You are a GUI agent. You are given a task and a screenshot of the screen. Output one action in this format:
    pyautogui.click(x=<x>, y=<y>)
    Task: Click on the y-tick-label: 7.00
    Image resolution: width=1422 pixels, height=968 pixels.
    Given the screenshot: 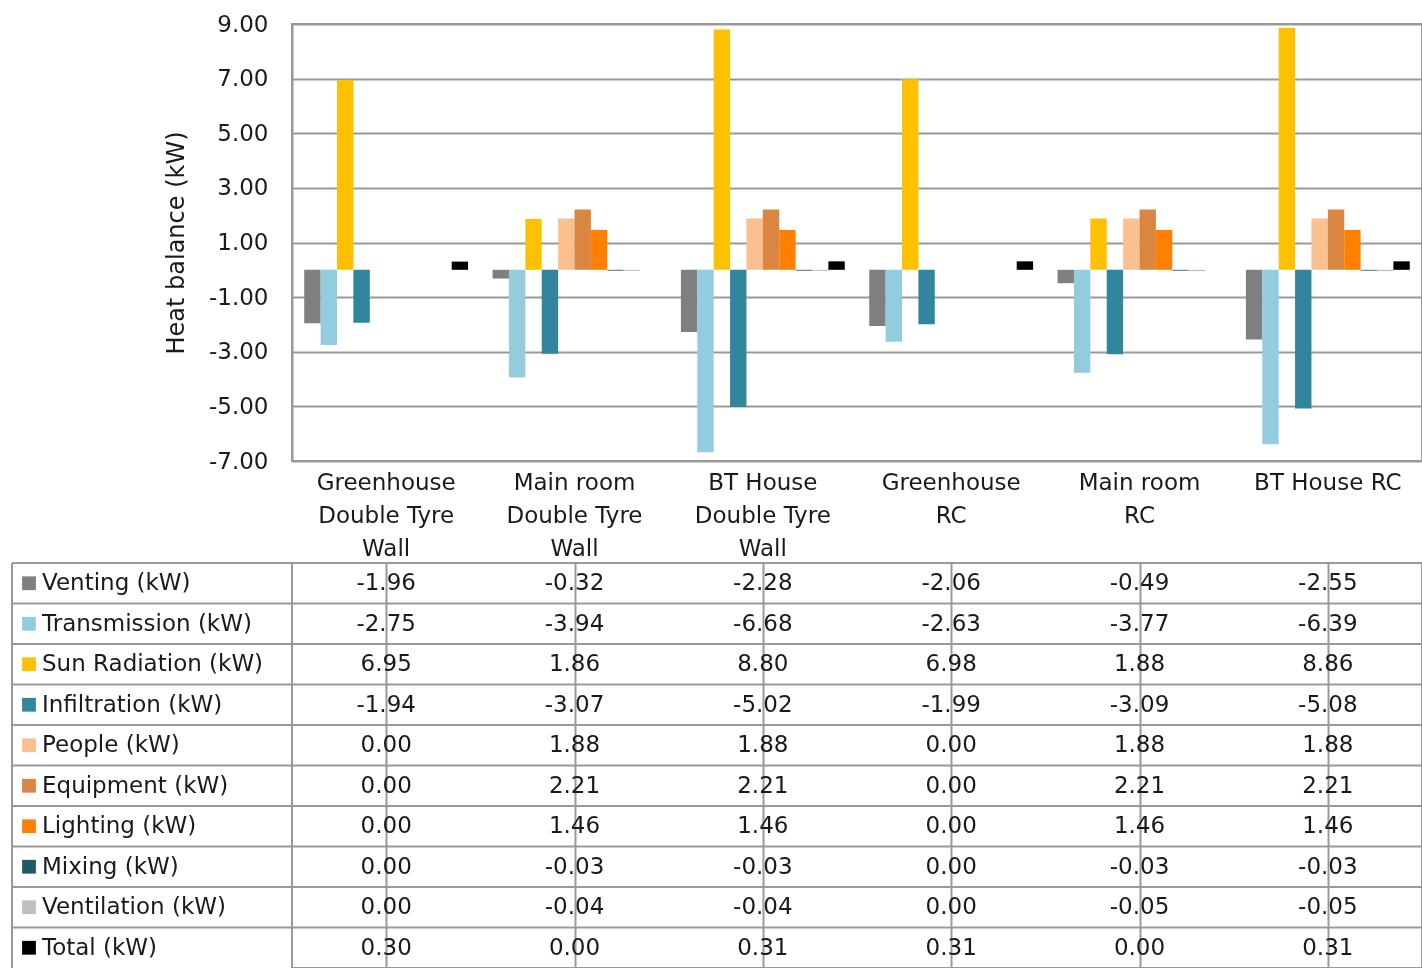 What is the action you would take?
    pyautogui.click(x=243, y=78)
    